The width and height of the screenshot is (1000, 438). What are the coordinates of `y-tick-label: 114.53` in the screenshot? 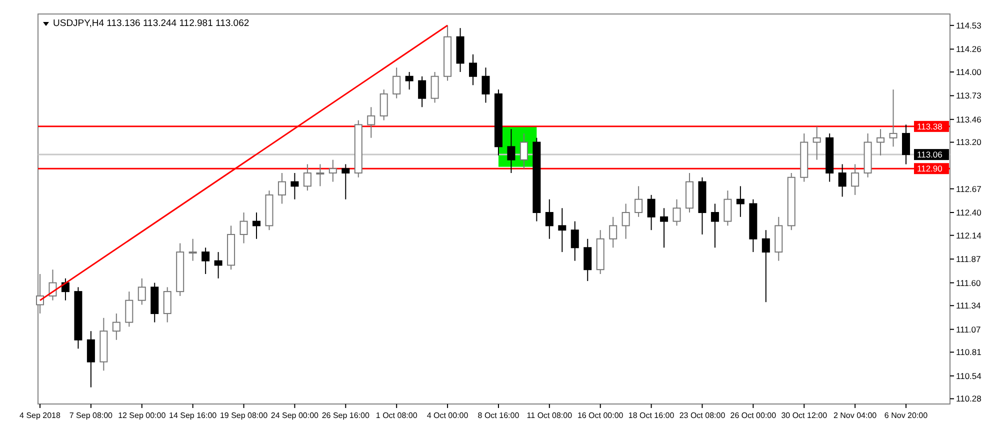 It's located at (969, 25).